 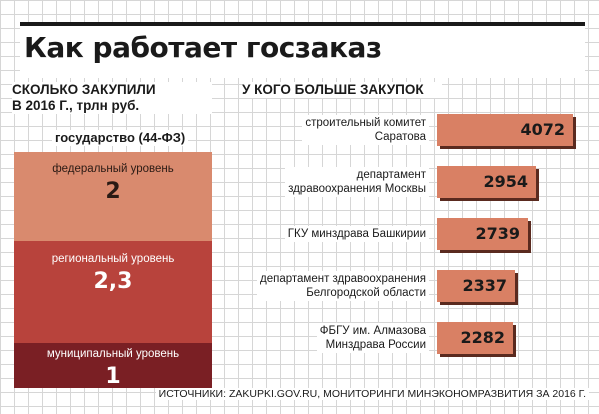 What do you see at coordinates (497, 233) in the screenshot?
I see `bar-value-label: 2739` at bounding box center [497, 233].